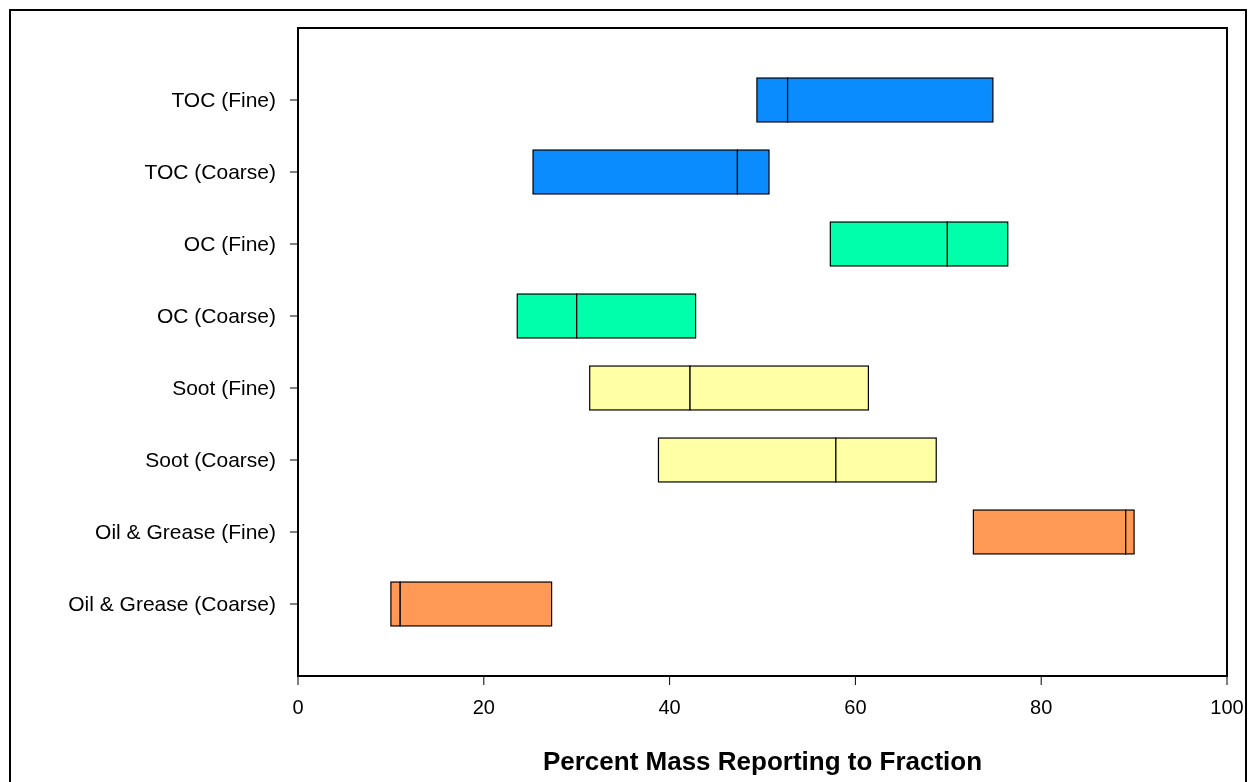 The image size is (1248, 782). I want to click on y-tick-label: TOC (Fine), so click(223, 100).